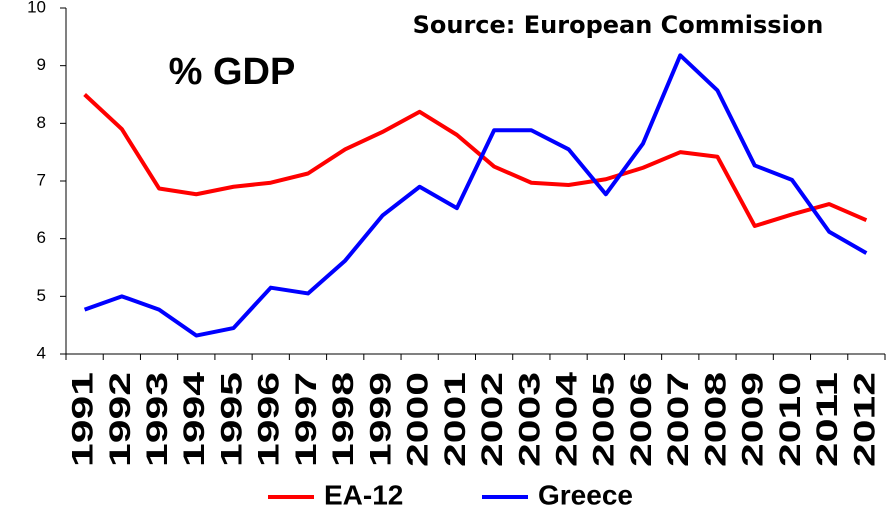  What do you see at coordinates (715, 419) in the screenshot?
I see `x-tick-label: 2008` at bounding box center [715, 419].